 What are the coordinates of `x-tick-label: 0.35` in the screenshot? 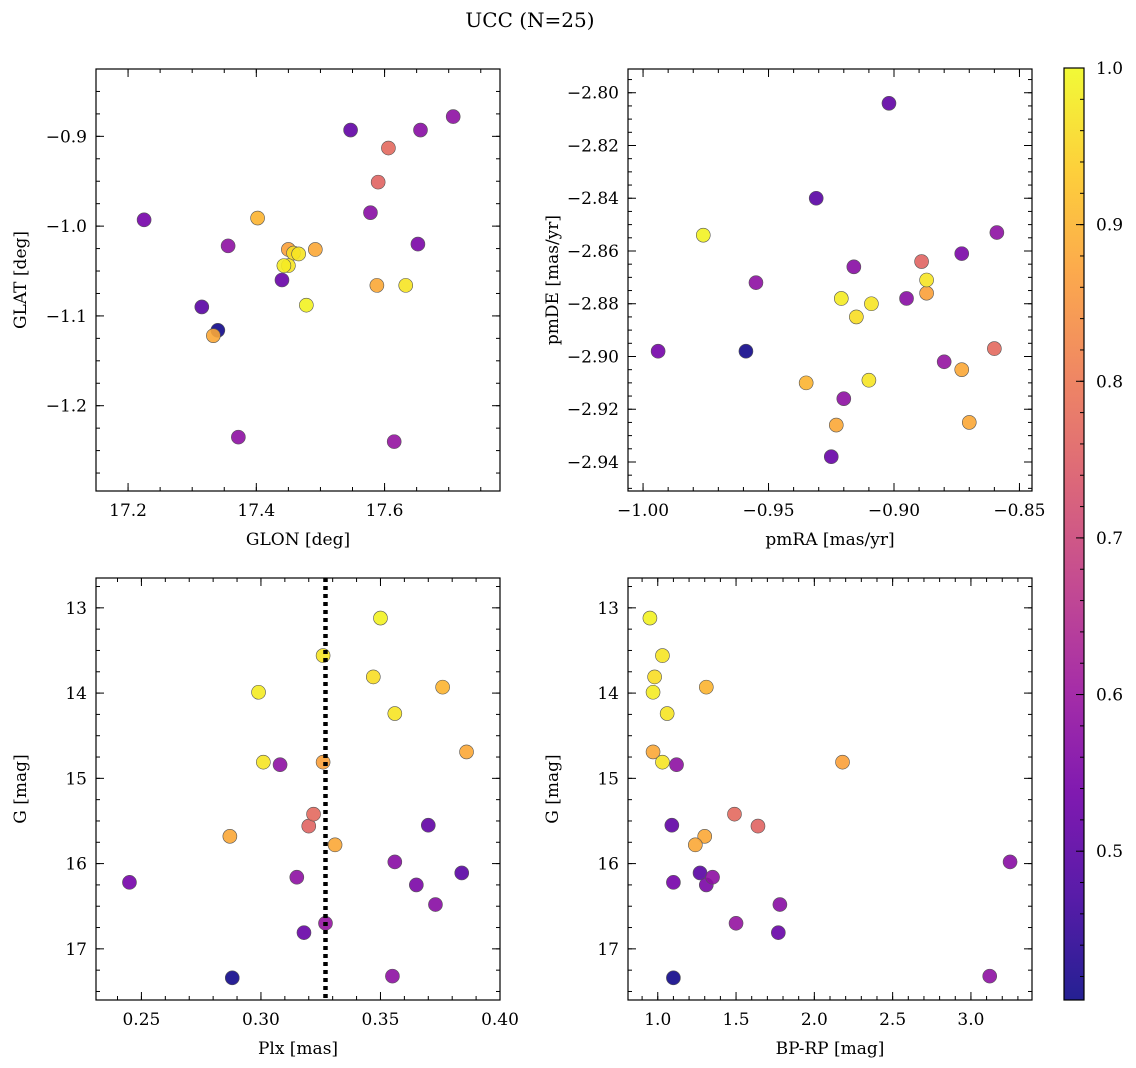 It's located at (381, 1020).